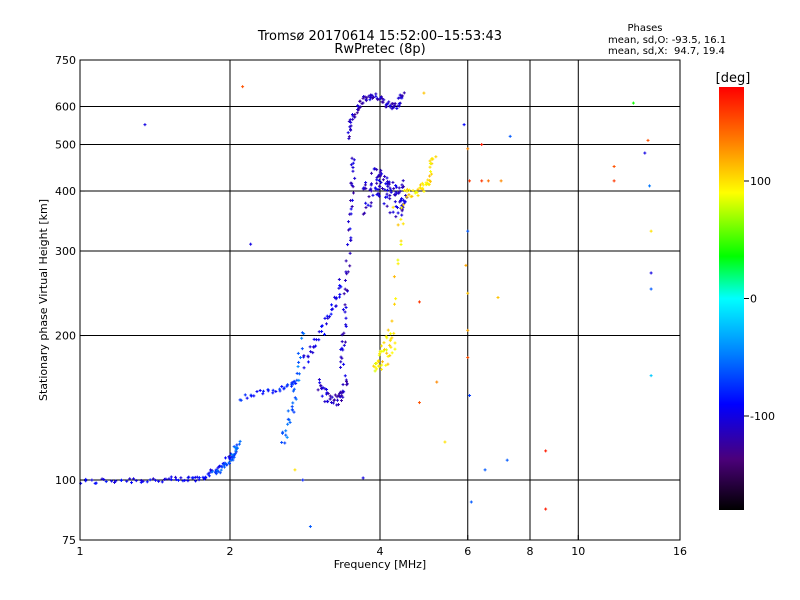  I want to click on chart-title: Tromsø 20170614 15:52:00–15:53:43, so click(379, 36).